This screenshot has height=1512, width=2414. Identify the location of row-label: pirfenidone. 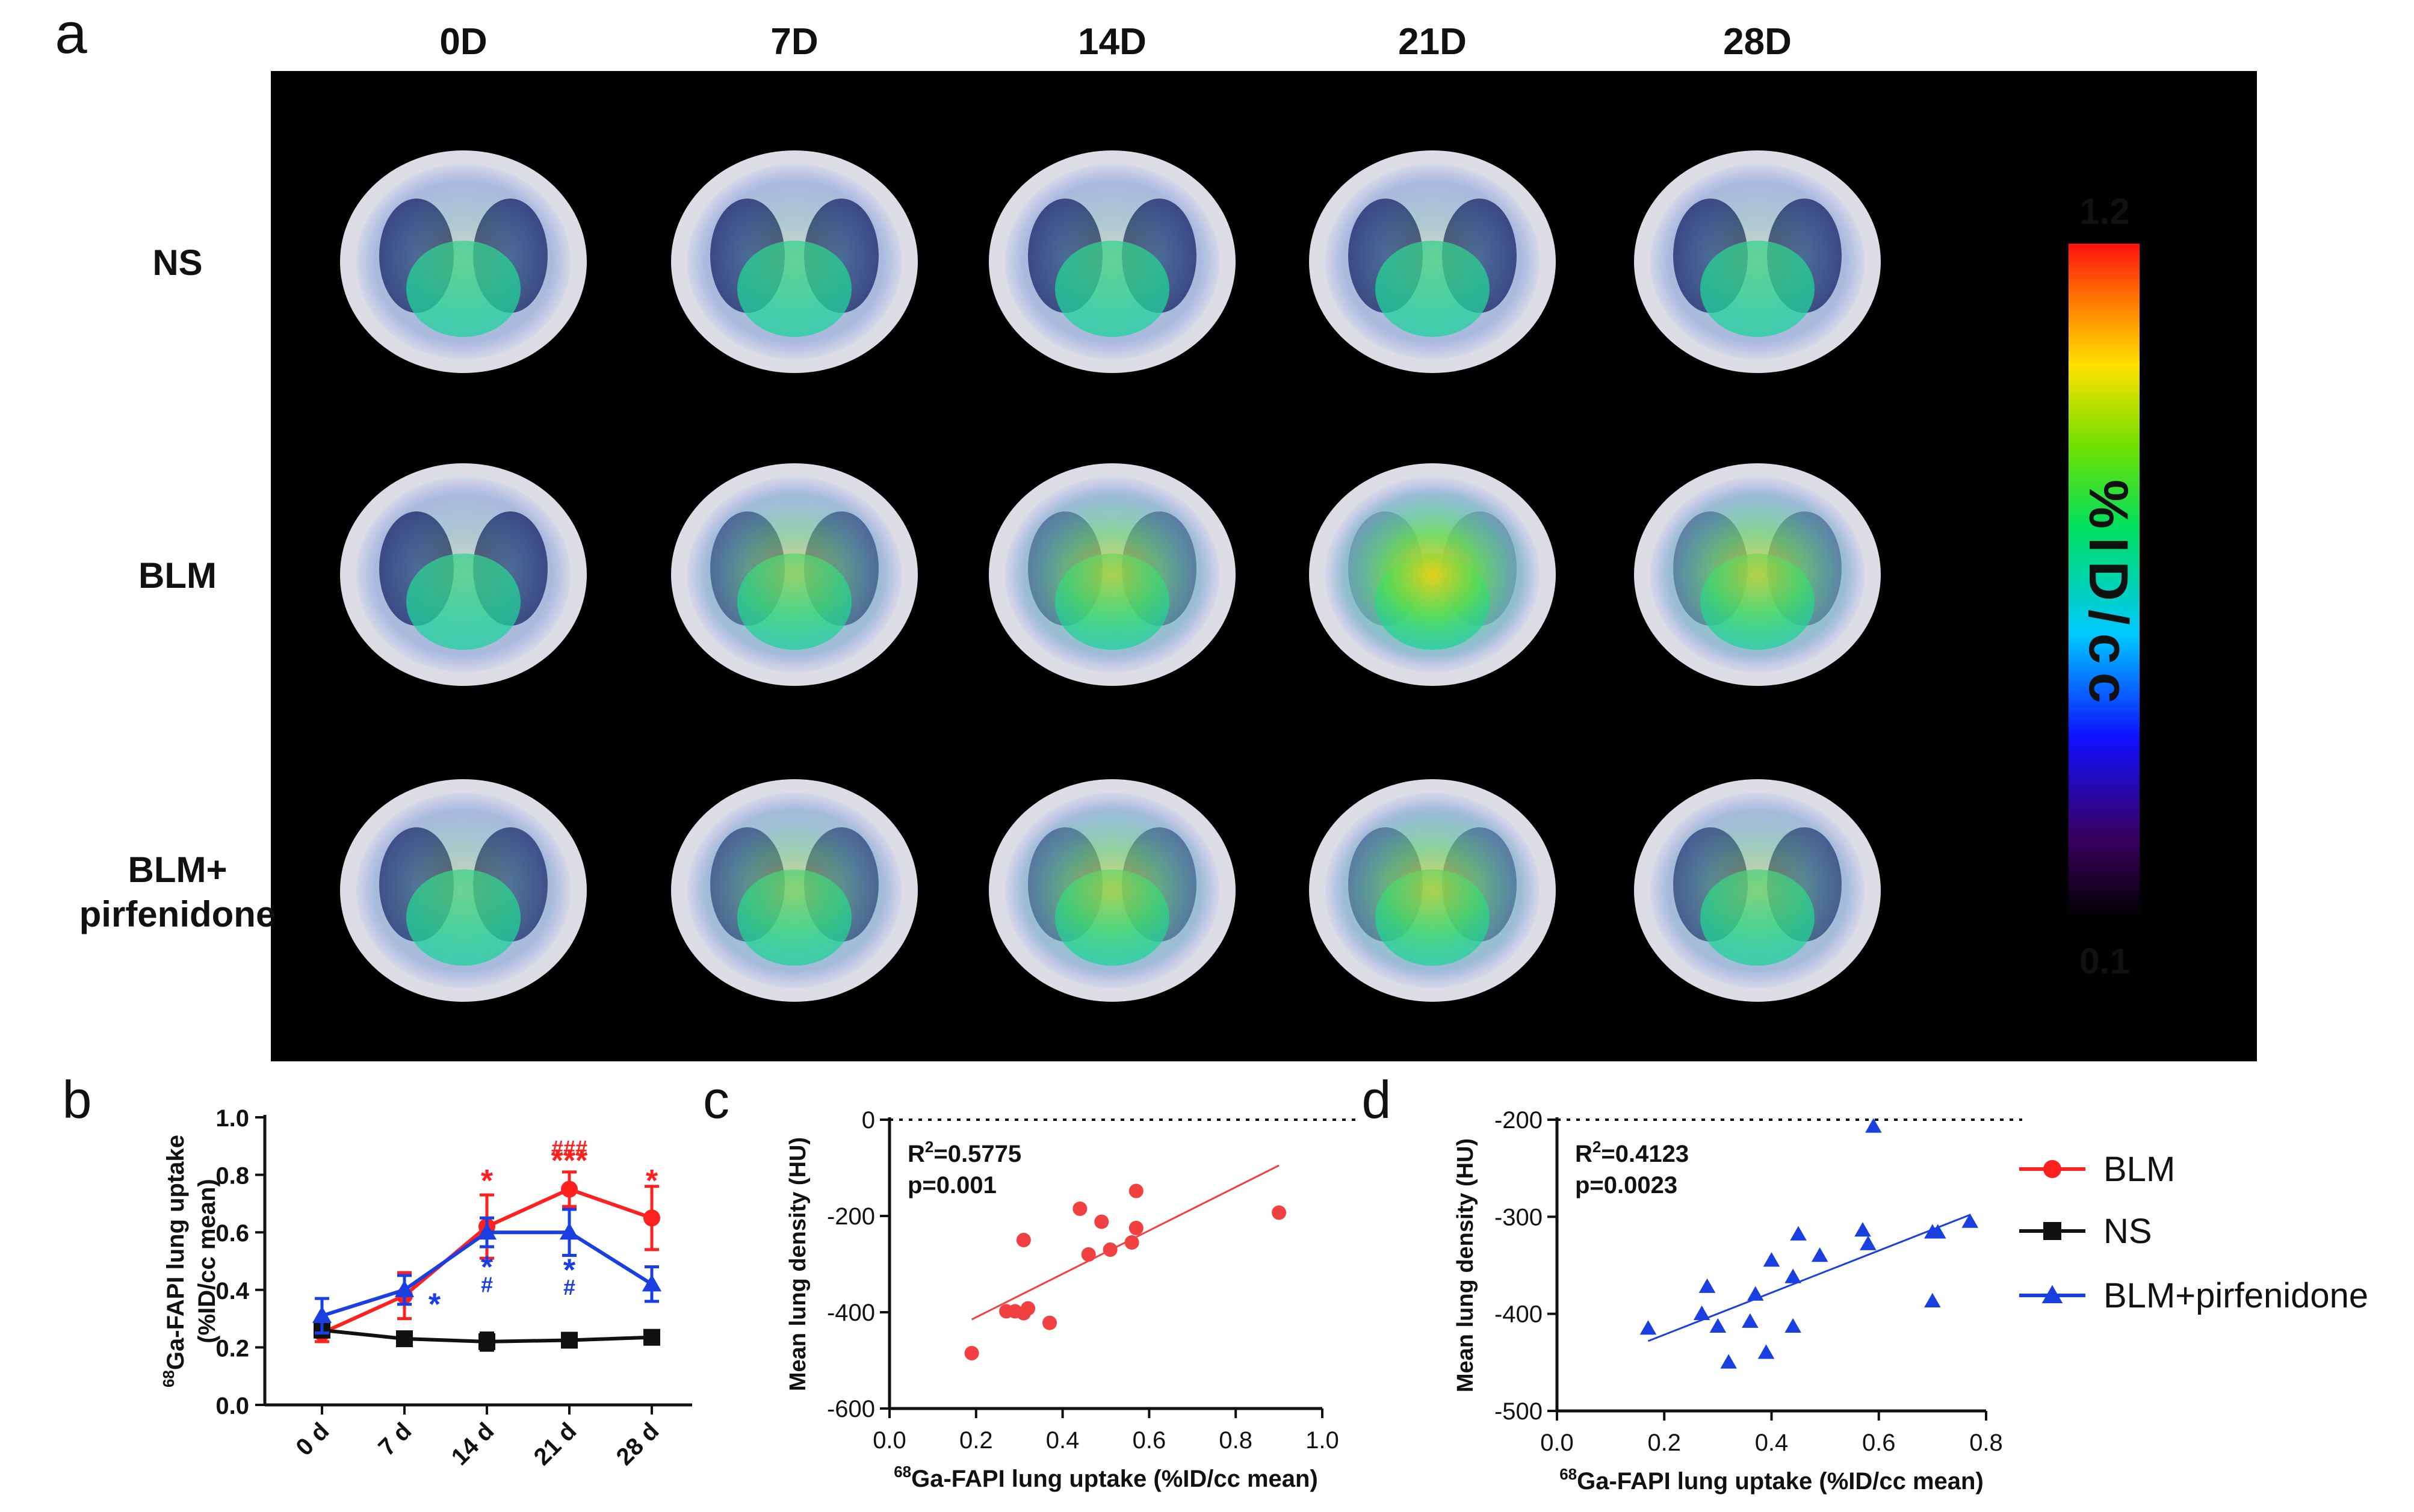
(177, 914).